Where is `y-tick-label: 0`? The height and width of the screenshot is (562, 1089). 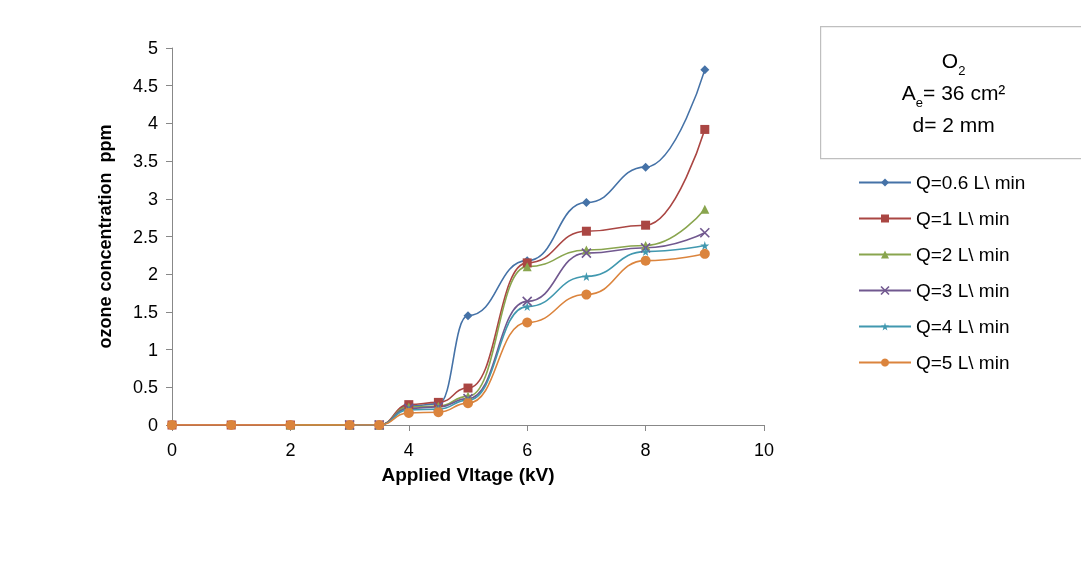
y-tick-label: 0 is located at coordinates (152, 425).